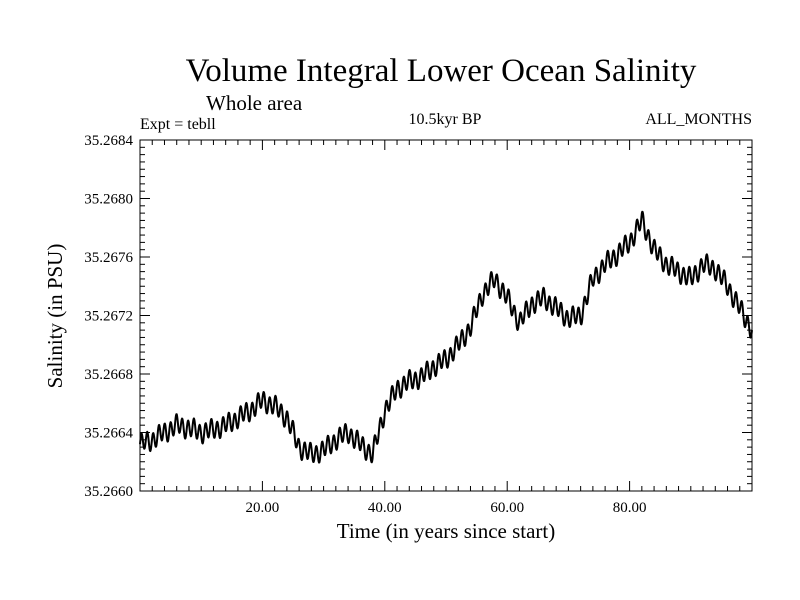 This screenshot has height=600, width=800. What do you see at coordinates (385, 508) in the screenshot?
I see `x-tick-label: 40.00` at bounding box center [385, 508].